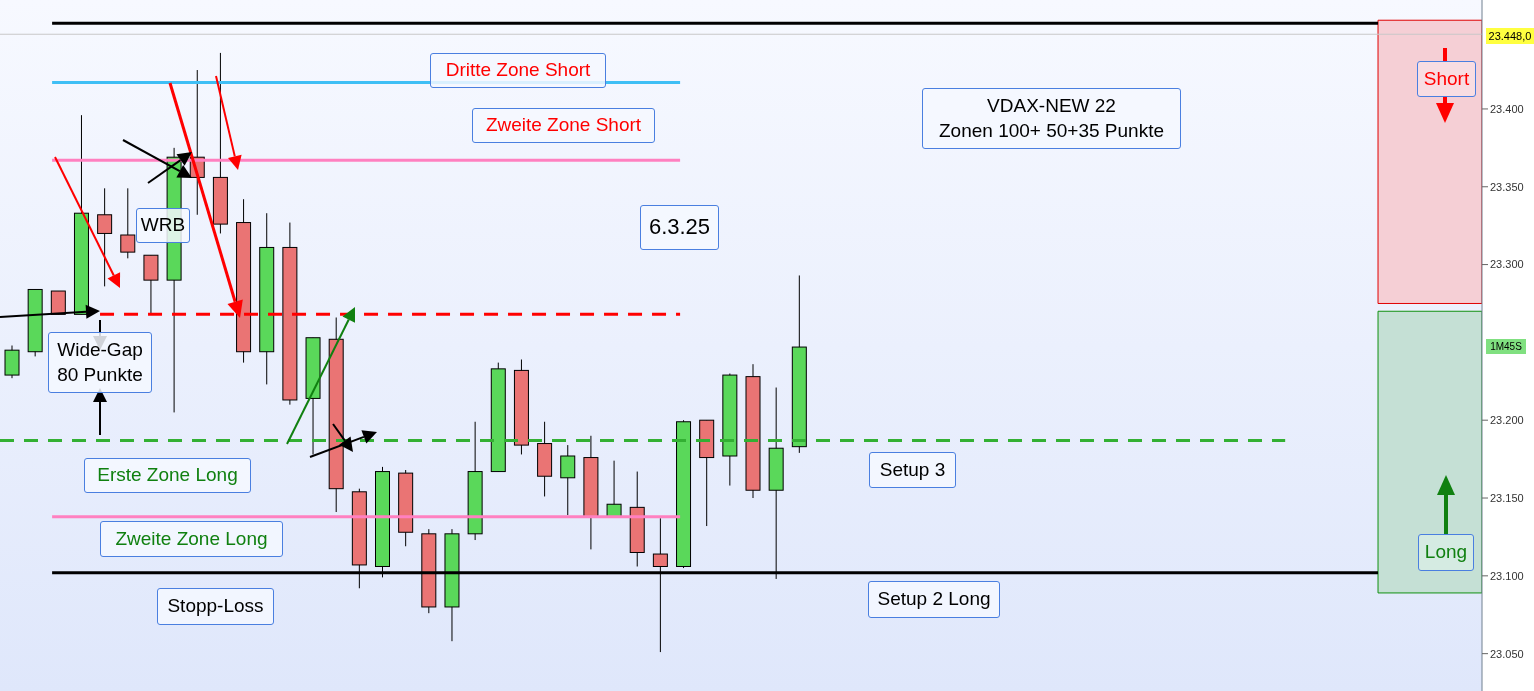 The height and width of the screenshot is (691, 1534). Describe the element at coordinates (1051, 118) in the screenshot. I see `annotation: VDAX-NEW 22 Zonen 100+ 50+35 Punkte` at that location.